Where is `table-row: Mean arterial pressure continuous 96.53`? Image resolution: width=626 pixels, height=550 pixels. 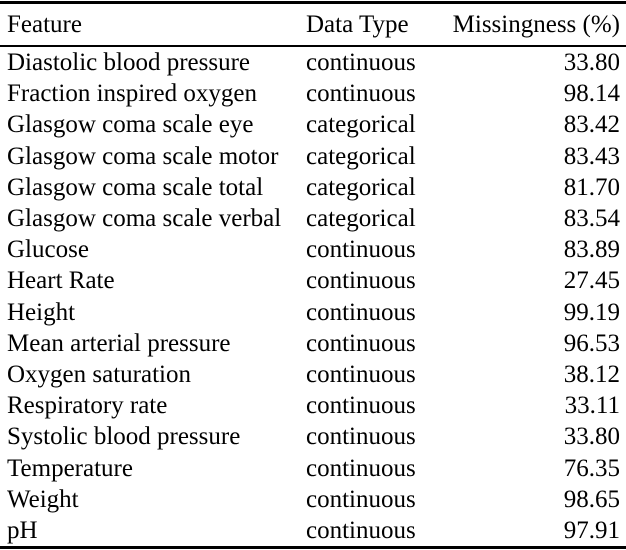 table-row: Mean arterial pressure continuous 96.53 is located at coordinates (313, 343).